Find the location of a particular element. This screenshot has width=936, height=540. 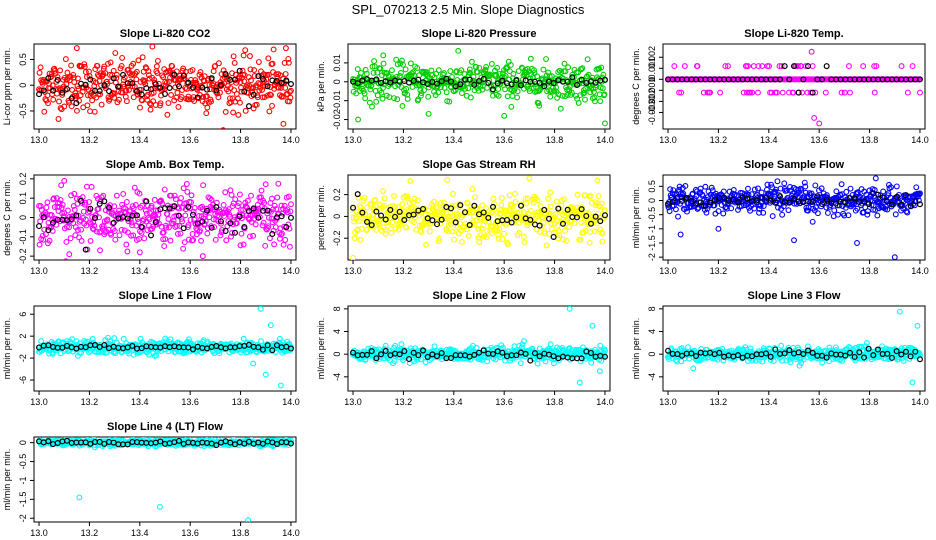

y-tick-label: -0.001 is located at coordinates (652, 91).